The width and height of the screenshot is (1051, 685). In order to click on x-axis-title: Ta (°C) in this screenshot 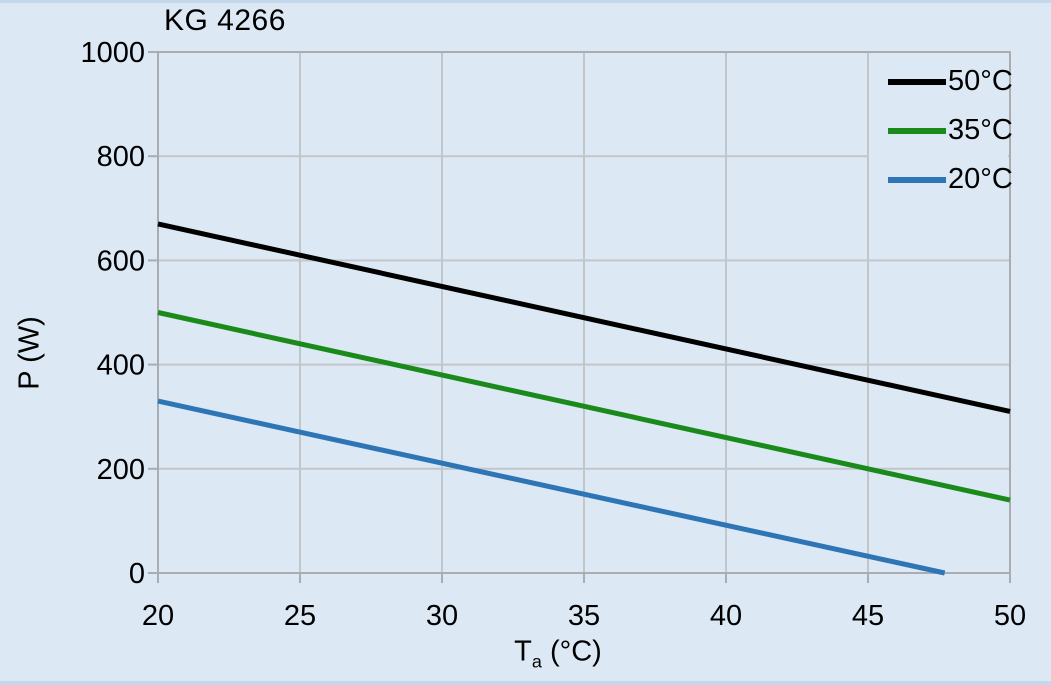, I will do `click(558, 653)`.